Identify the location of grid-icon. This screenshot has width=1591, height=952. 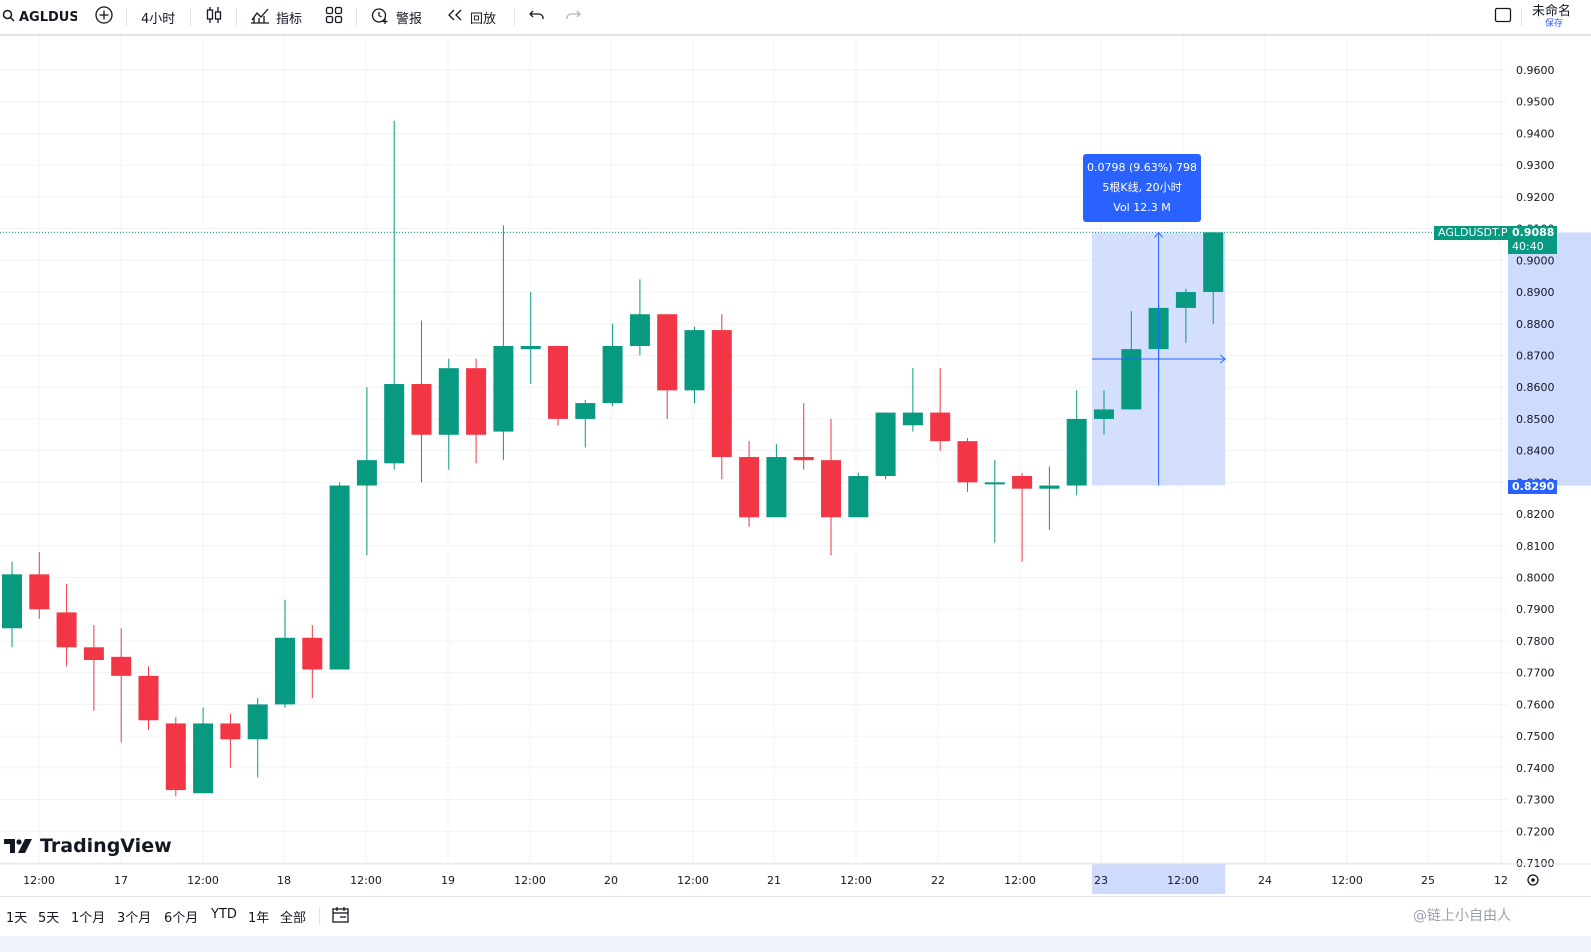
(334, 17).